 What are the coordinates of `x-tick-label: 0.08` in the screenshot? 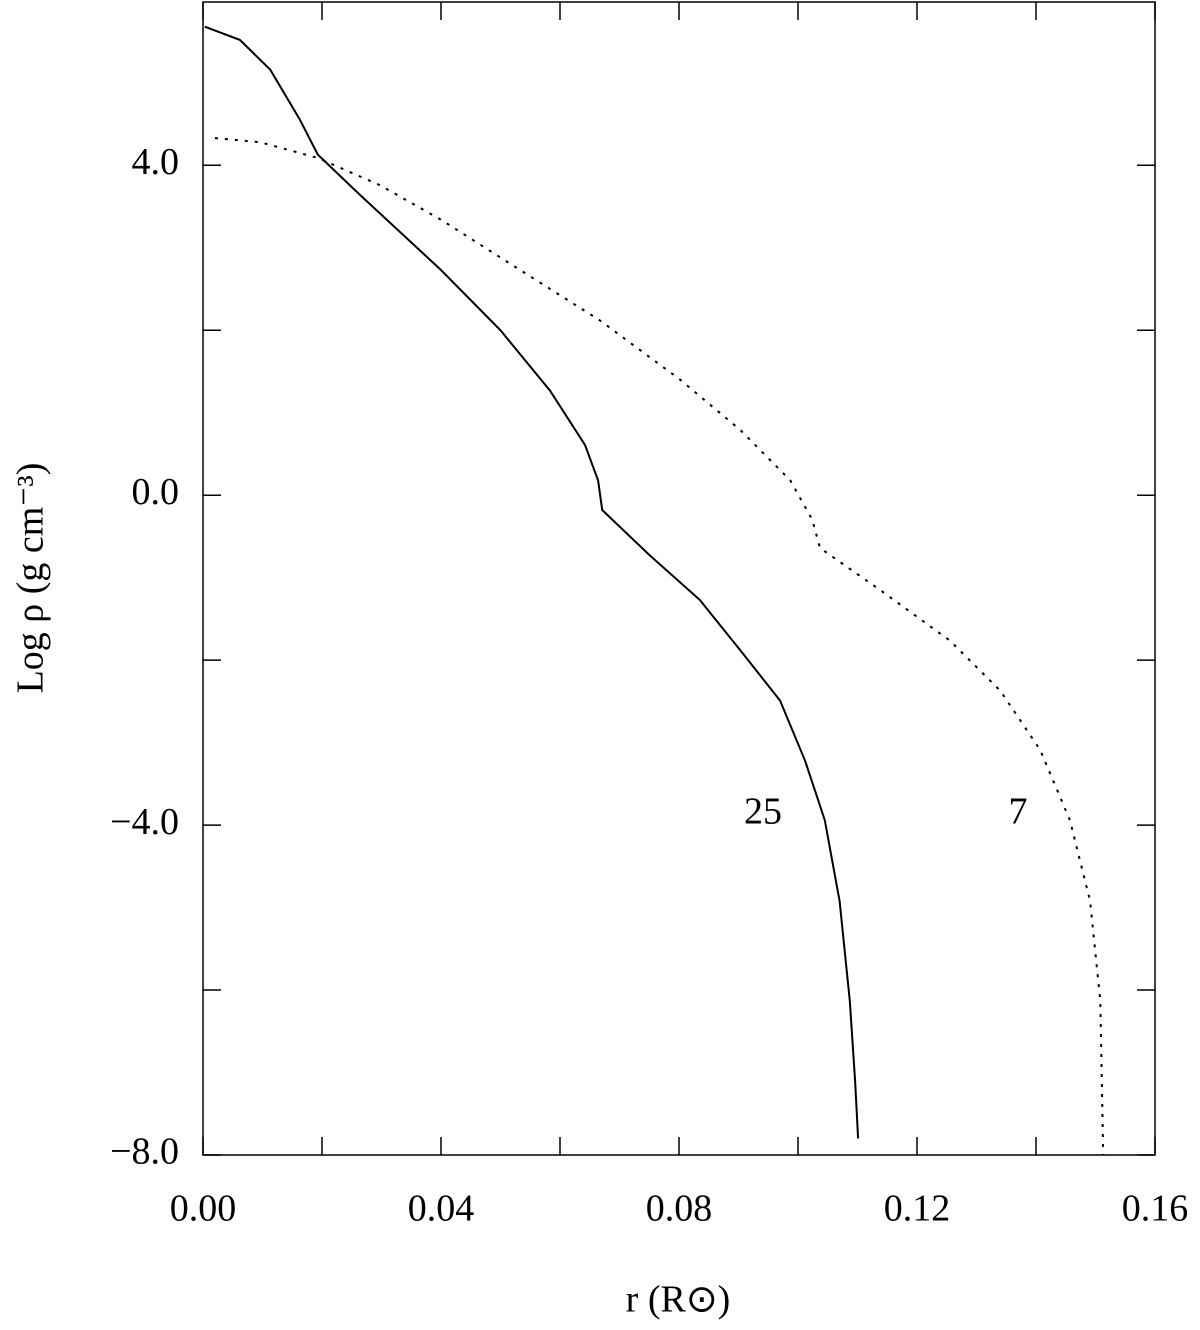 It's located at (679, 1209).